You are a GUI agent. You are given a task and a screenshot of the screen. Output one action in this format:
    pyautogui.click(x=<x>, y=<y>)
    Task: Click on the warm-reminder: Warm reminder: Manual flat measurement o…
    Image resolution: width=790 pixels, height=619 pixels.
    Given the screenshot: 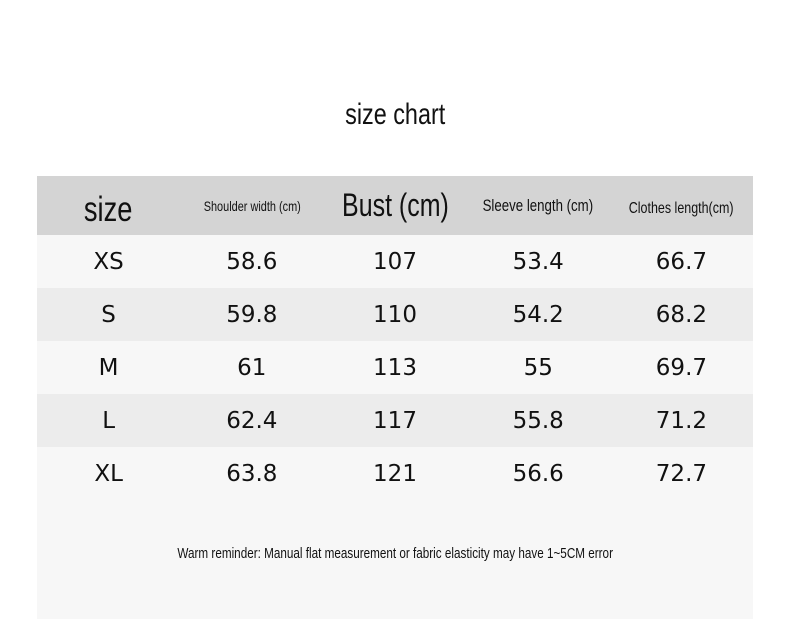 What is the action you would take?
    pyautogui.click(x=395, y=553)
    